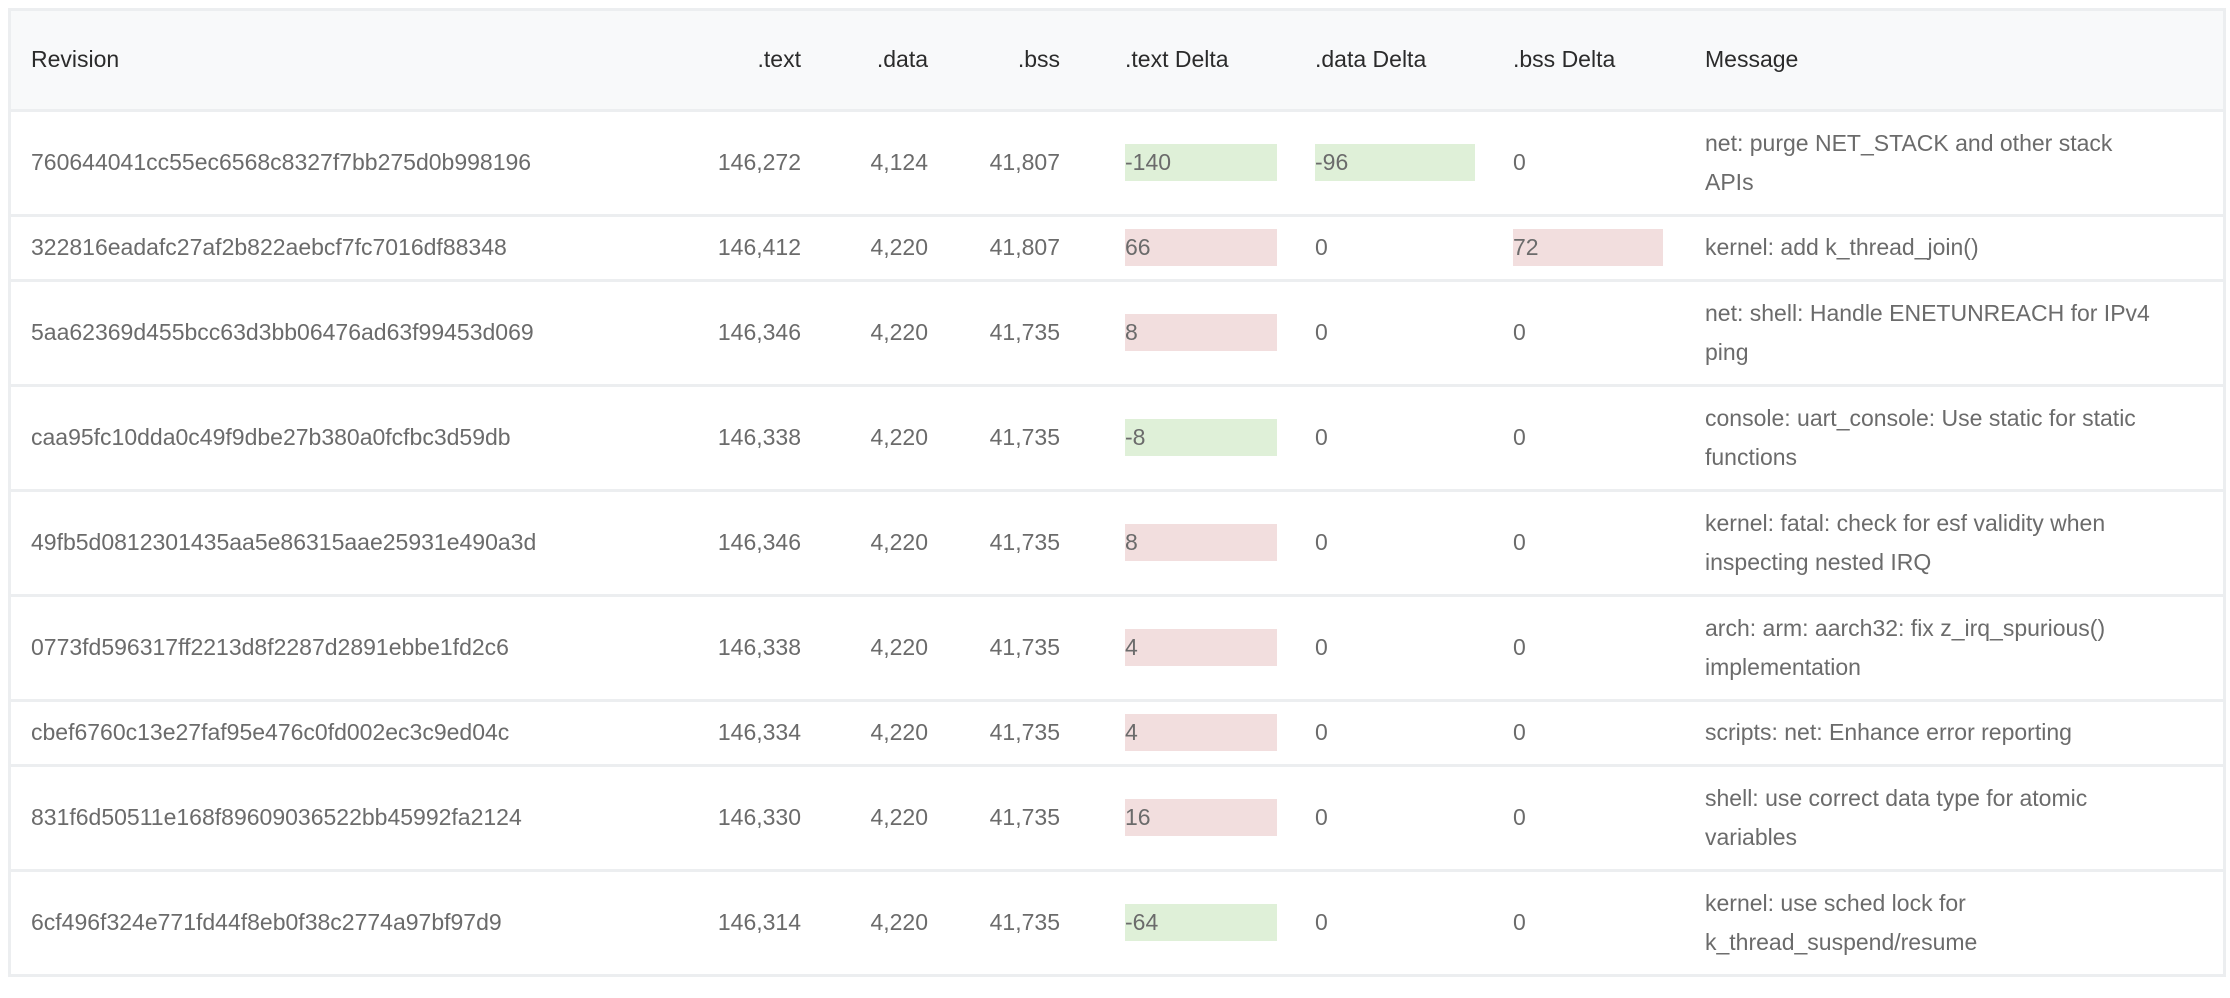 The height and width of the screenshot is (998, 2230). Describe the element at coordinates (753, 163) in the screenshot. I see `text-size-cell: 146,272` at that location.